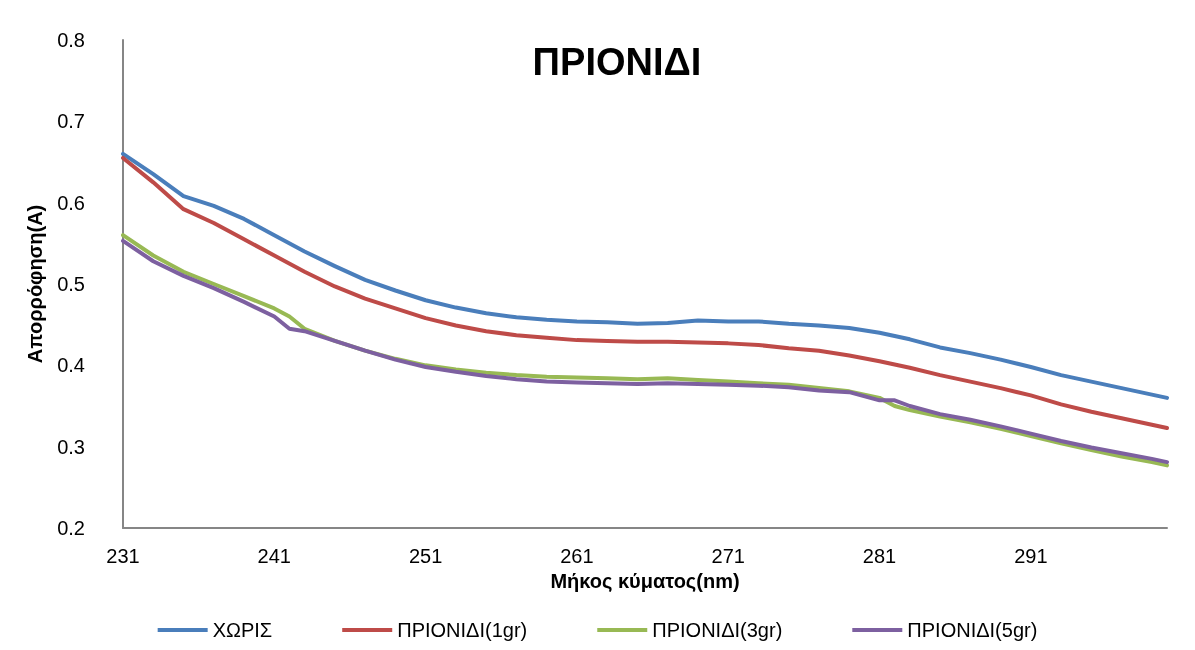  I want to click on x-tick-label: 241, so click(274, 556).